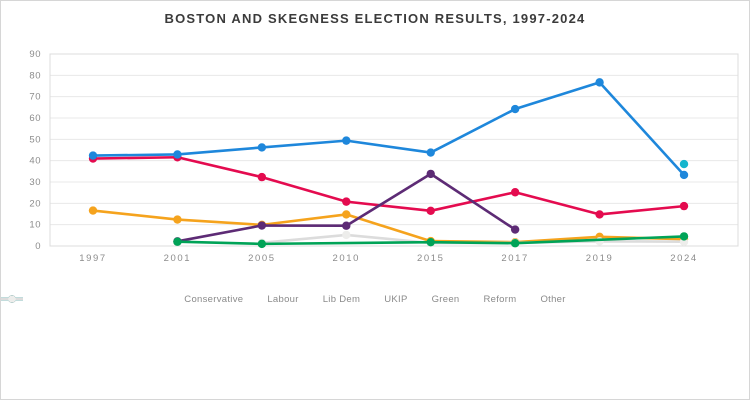 This screenshot has height=400, width=750. Describe the element at coordinates (262, 258) in the screenshot. I see `x-axis-tick-label: 2005` at that location.